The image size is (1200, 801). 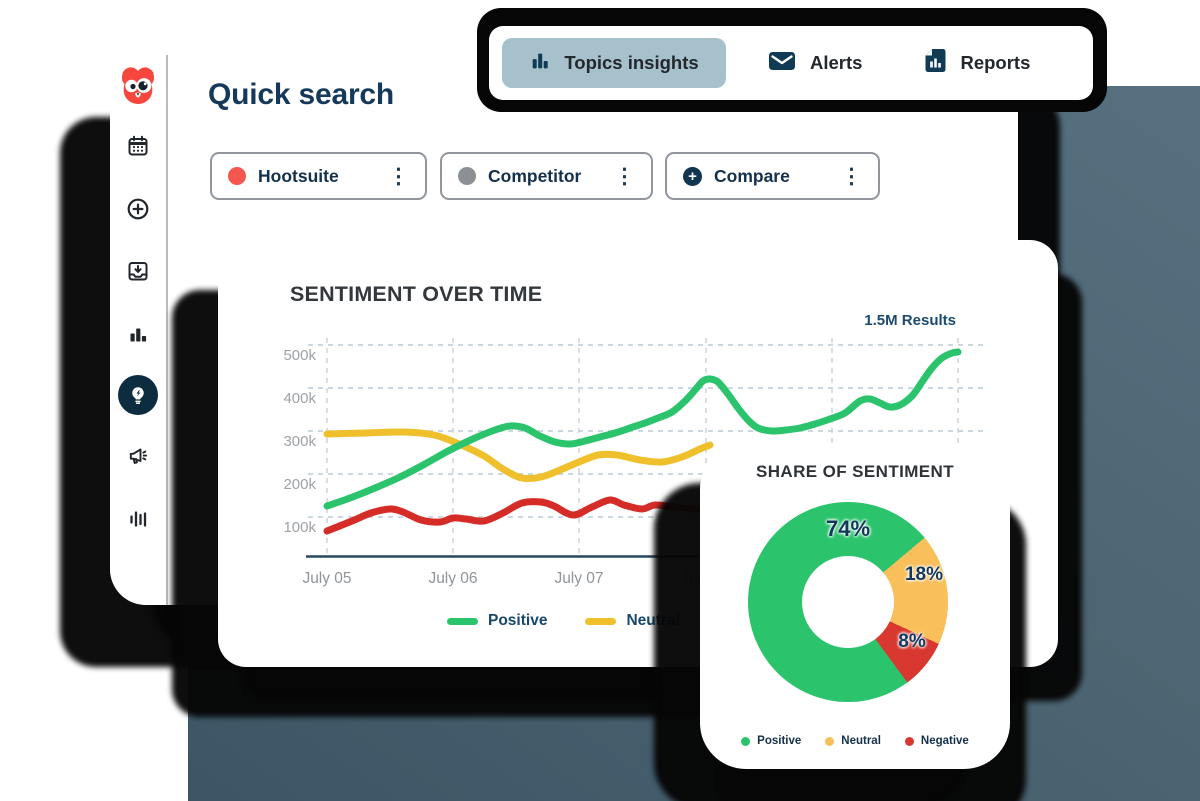 I want to click on legend-item-neutral: Neutral, so click(x=632, y=621).